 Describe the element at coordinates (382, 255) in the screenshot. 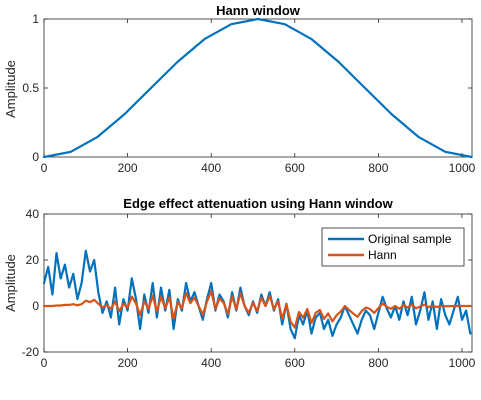

I see `legend-entry-hann: Hann` at that location.